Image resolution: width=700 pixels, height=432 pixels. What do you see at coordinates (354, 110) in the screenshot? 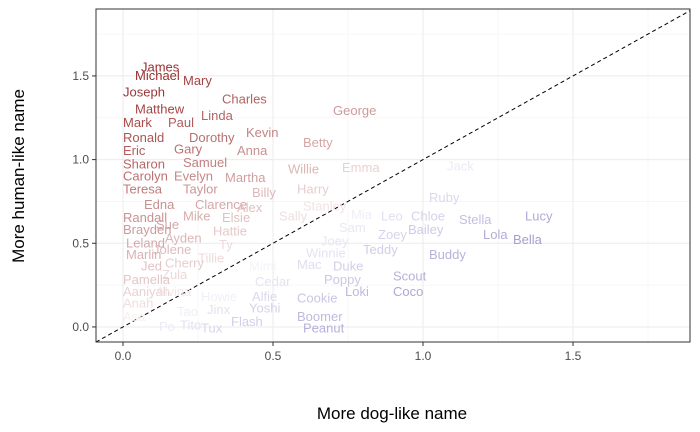
I see `name-label: George` at bounding box center [354, 110].